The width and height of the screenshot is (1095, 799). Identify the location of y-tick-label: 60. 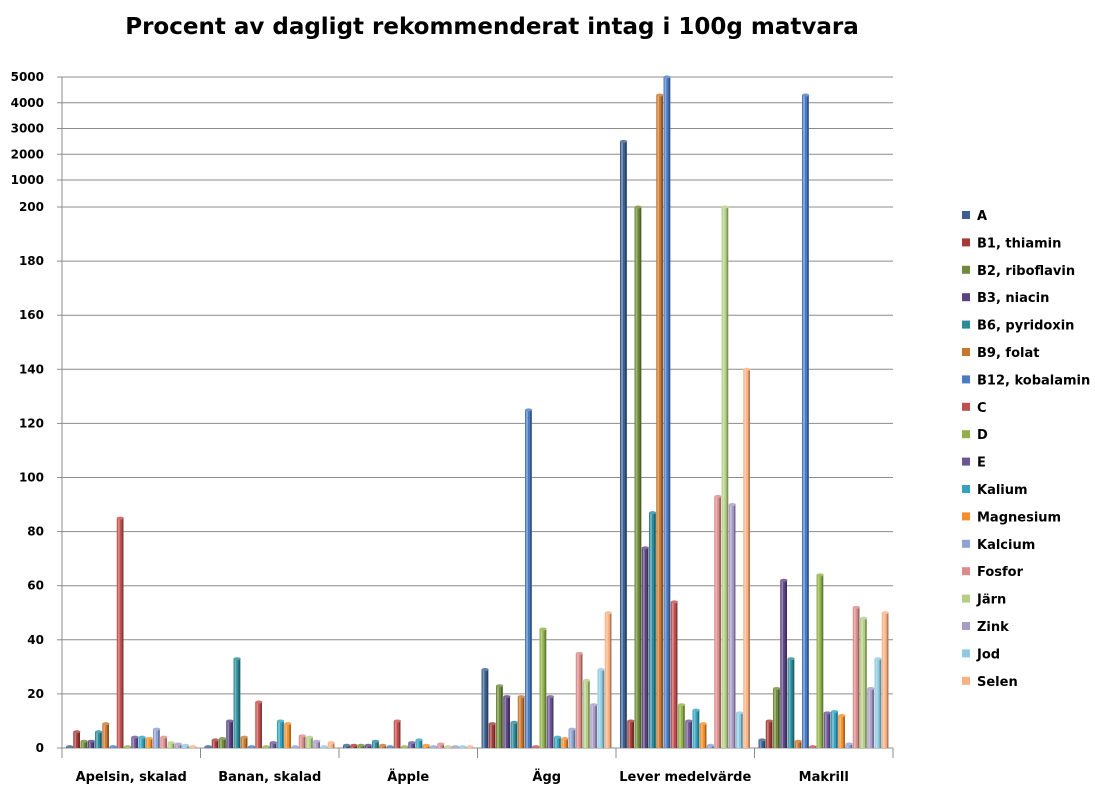
(35, 586).